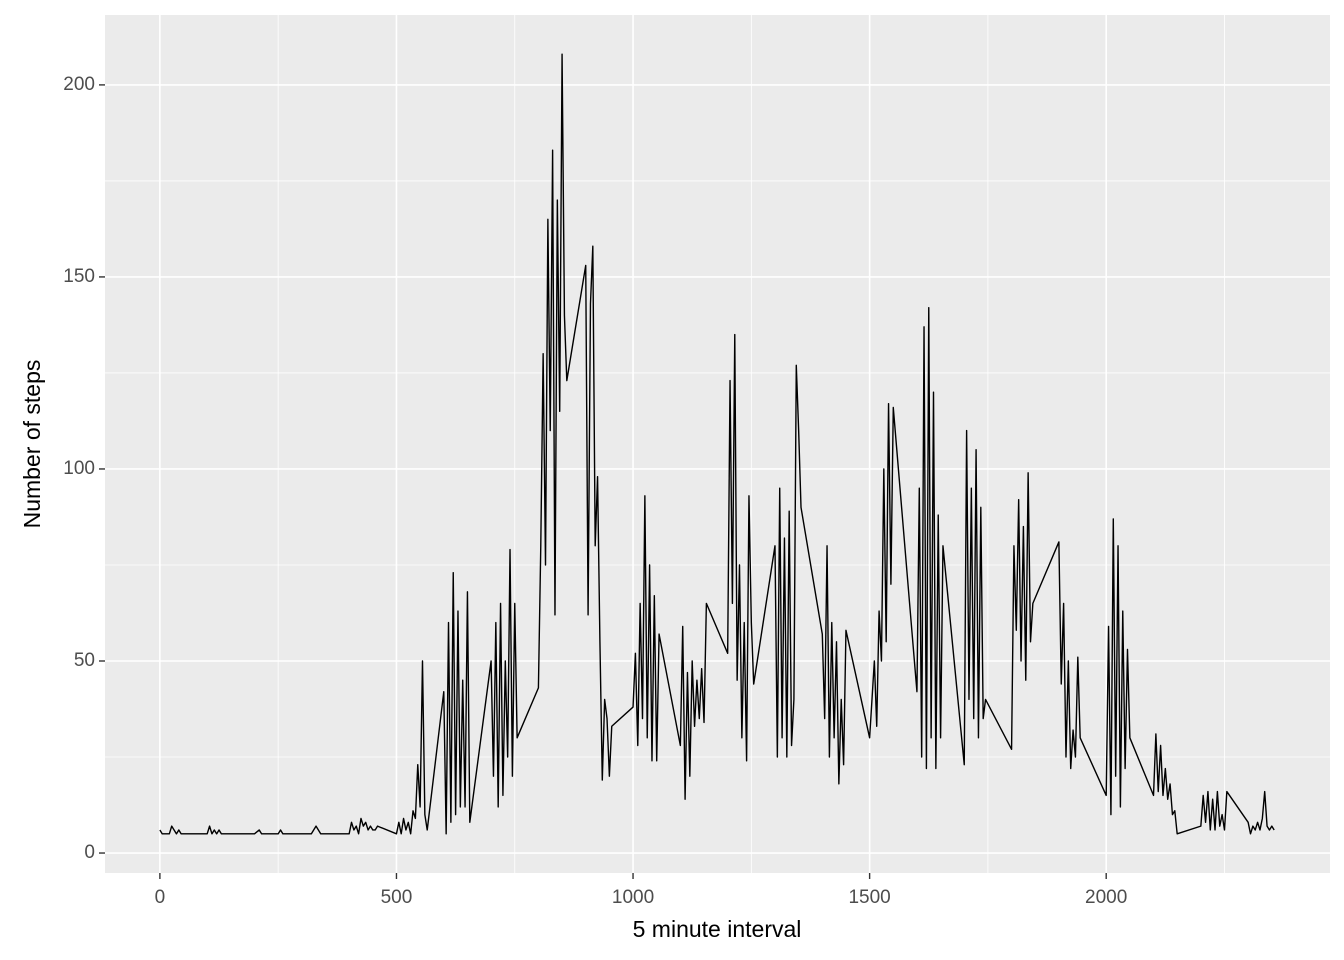  I want to click on x-tick-label: 1000, so click(633, 897).